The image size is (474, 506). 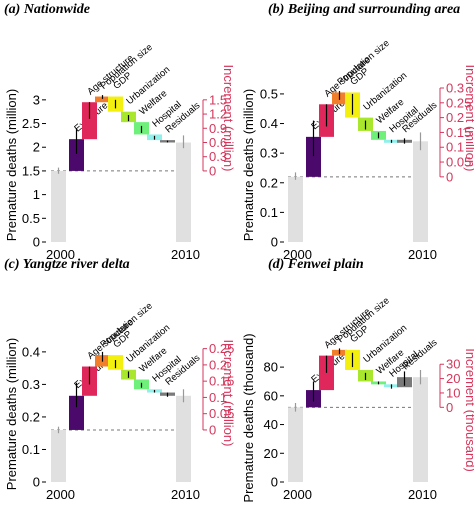 I want to click on panel-title: (c) Yangtze river delta, so click(x=67, y=264).